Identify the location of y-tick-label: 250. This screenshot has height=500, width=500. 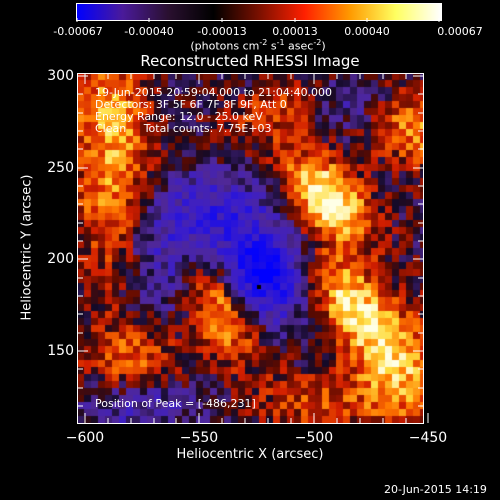
(60, 168).